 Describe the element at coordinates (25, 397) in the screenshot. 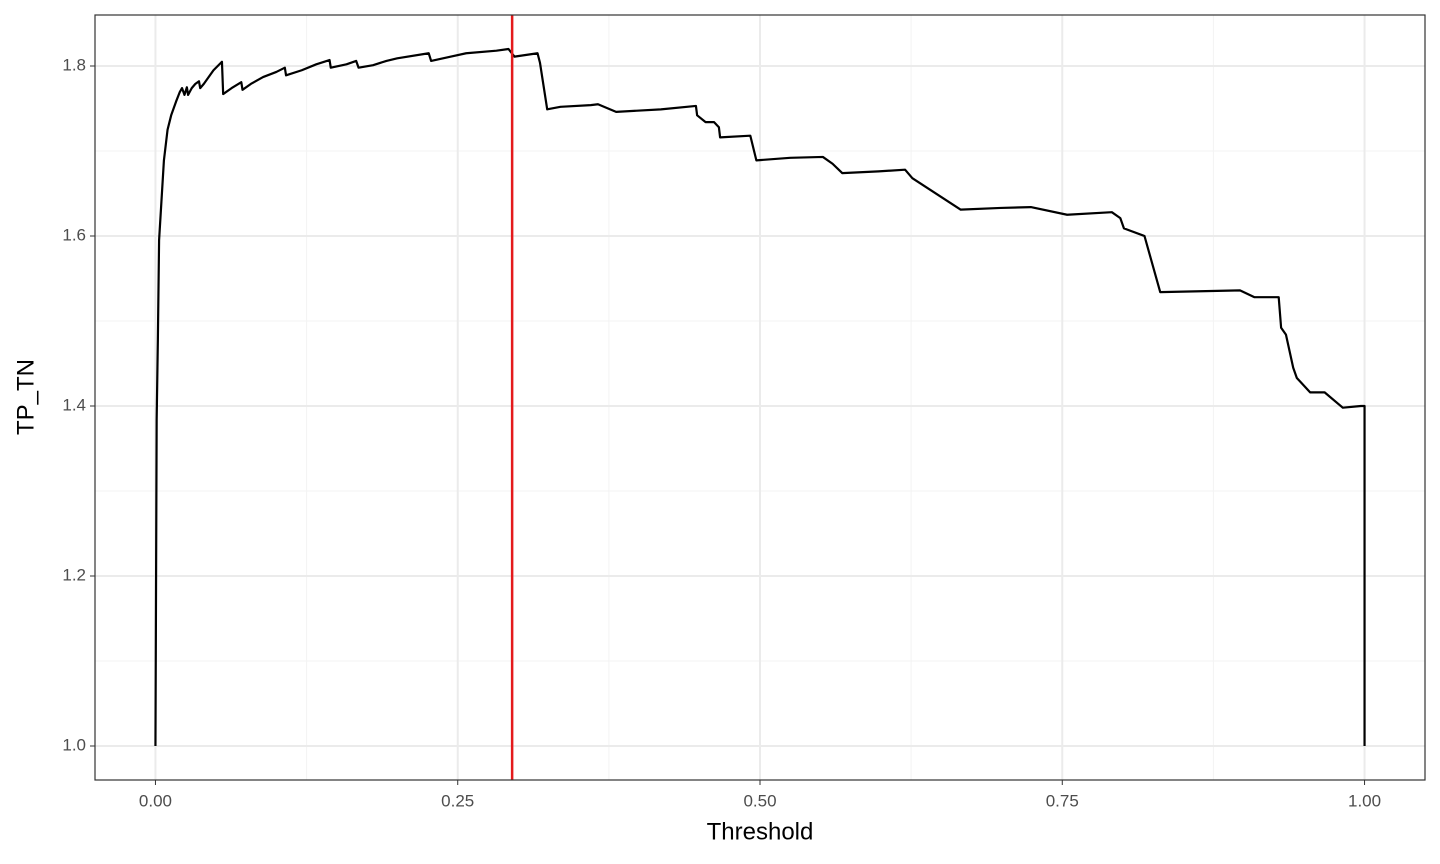

I see `y-axis-title: TP_TN` at that location.